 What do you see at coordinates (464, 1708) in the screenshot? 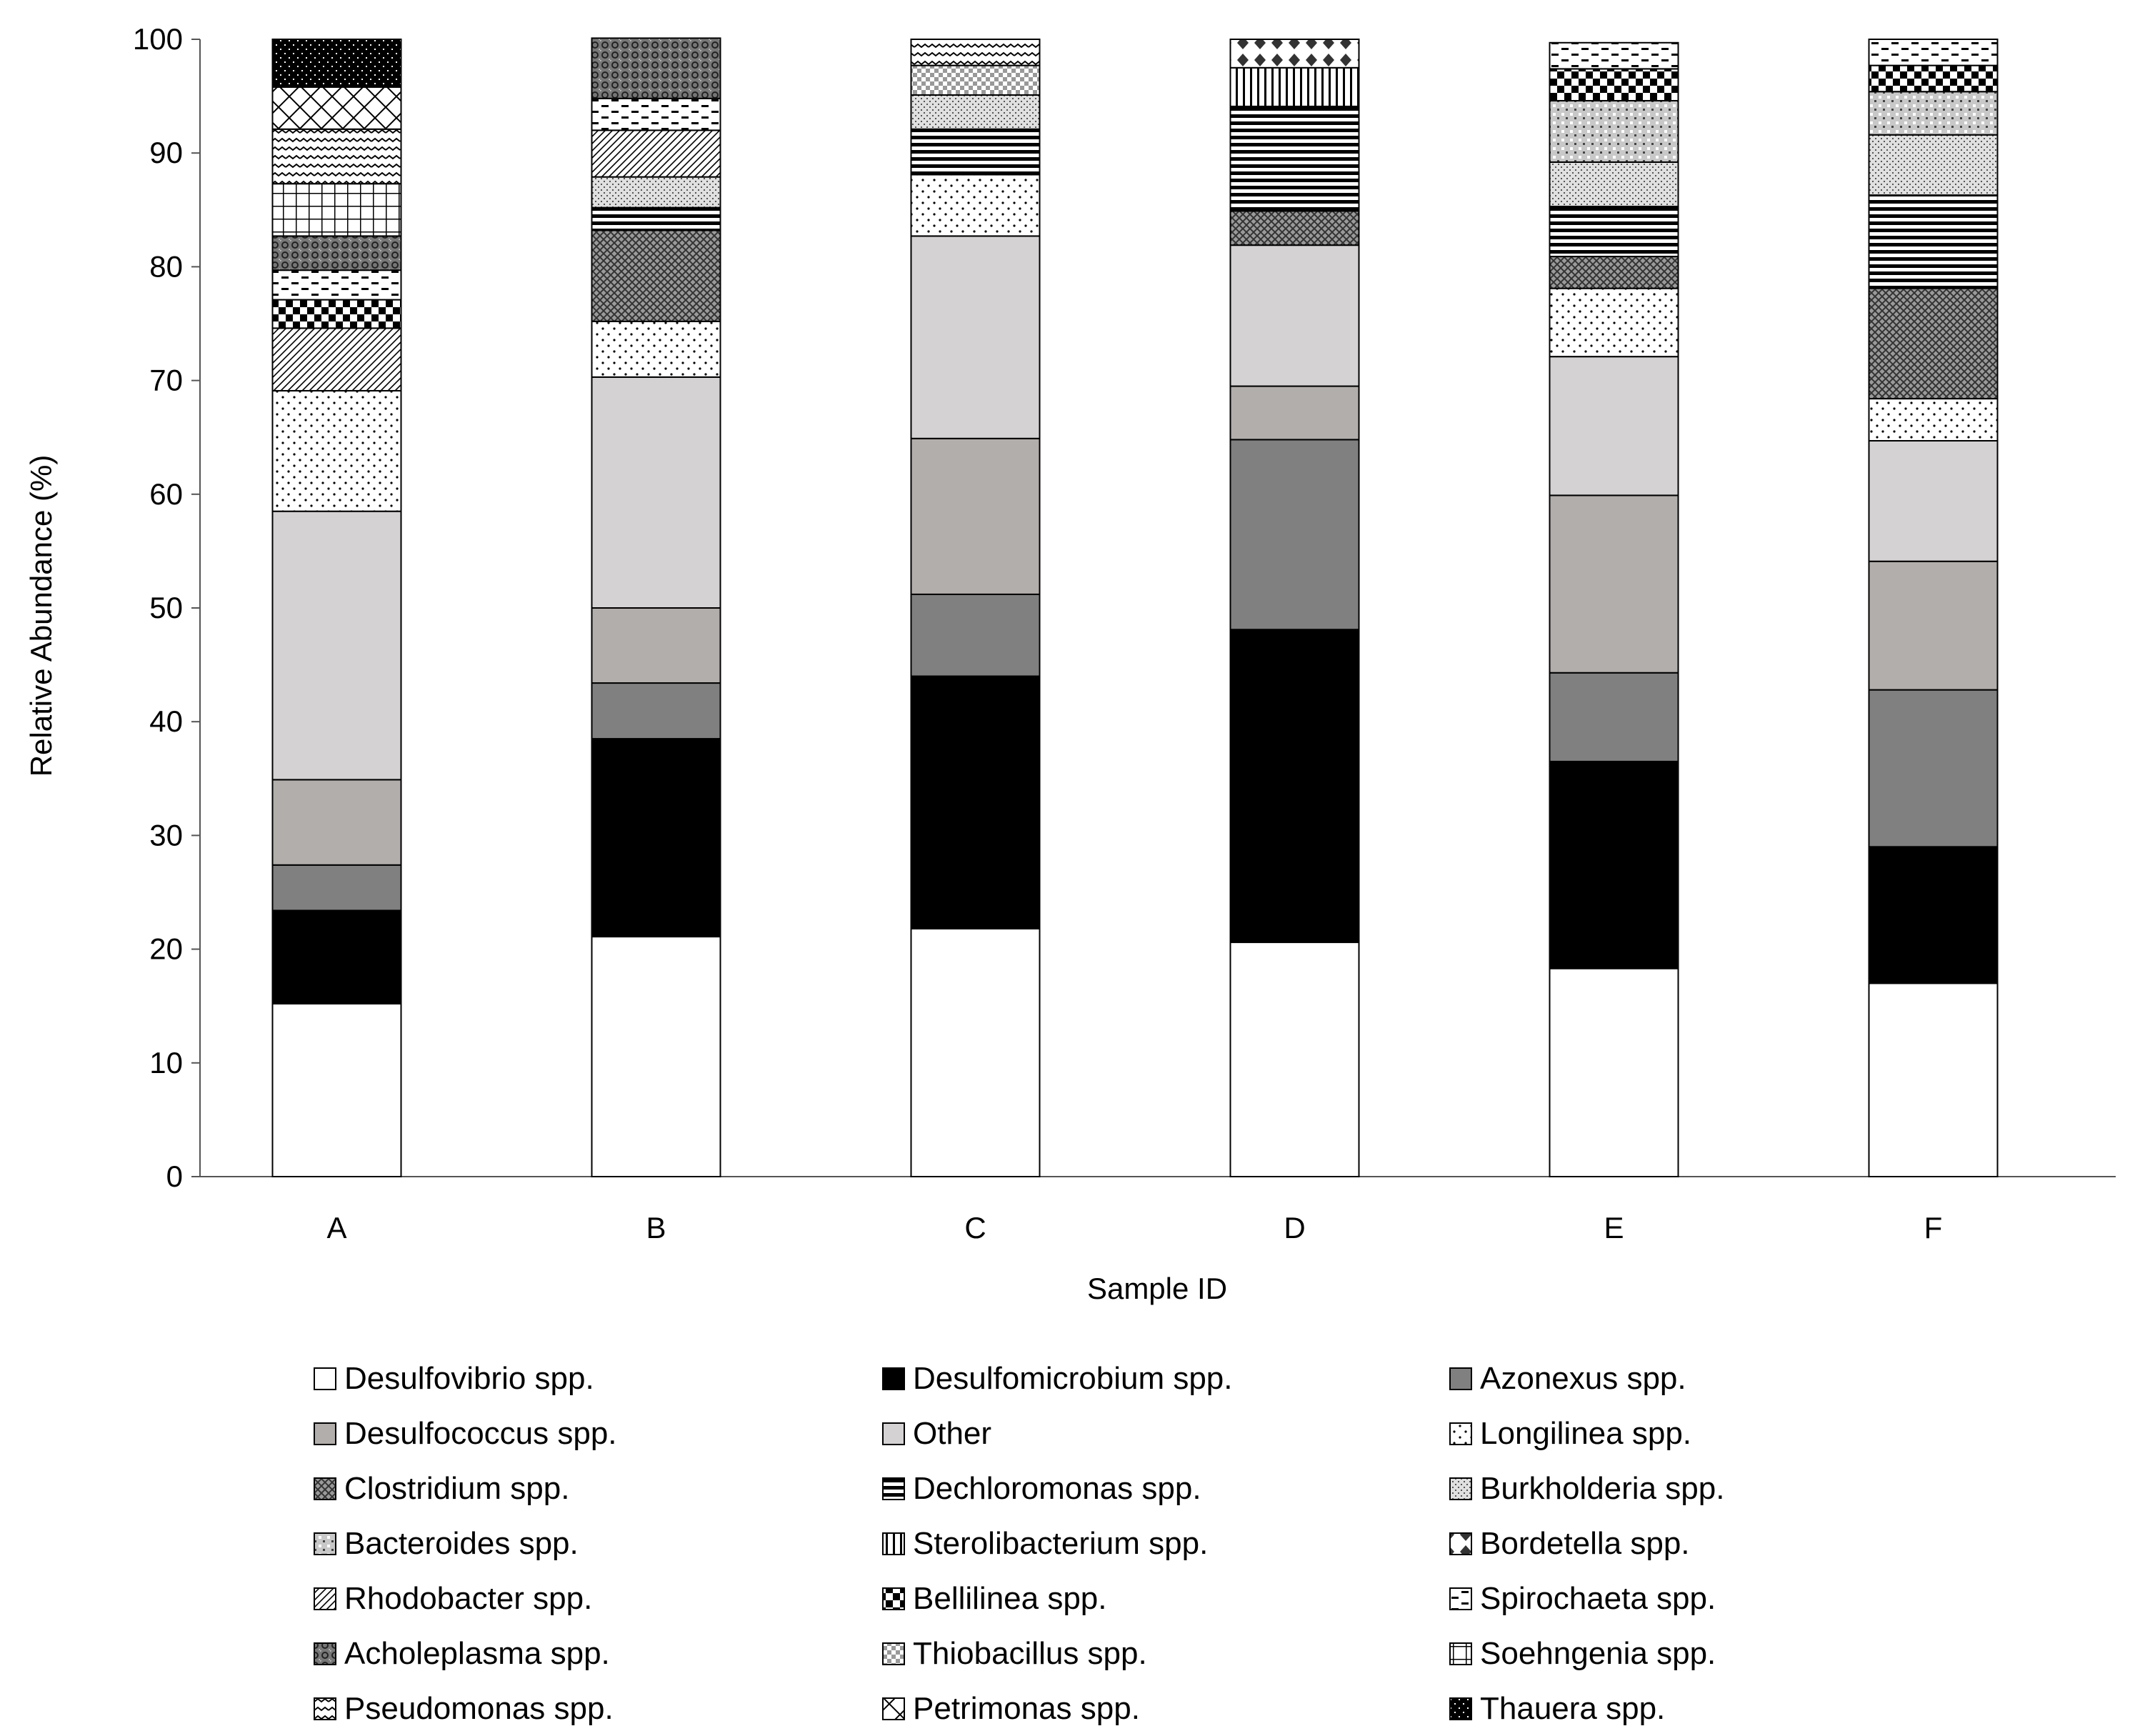
I see `legend-item: Pseudomonas spp.` at bounding box center [464, 1708].